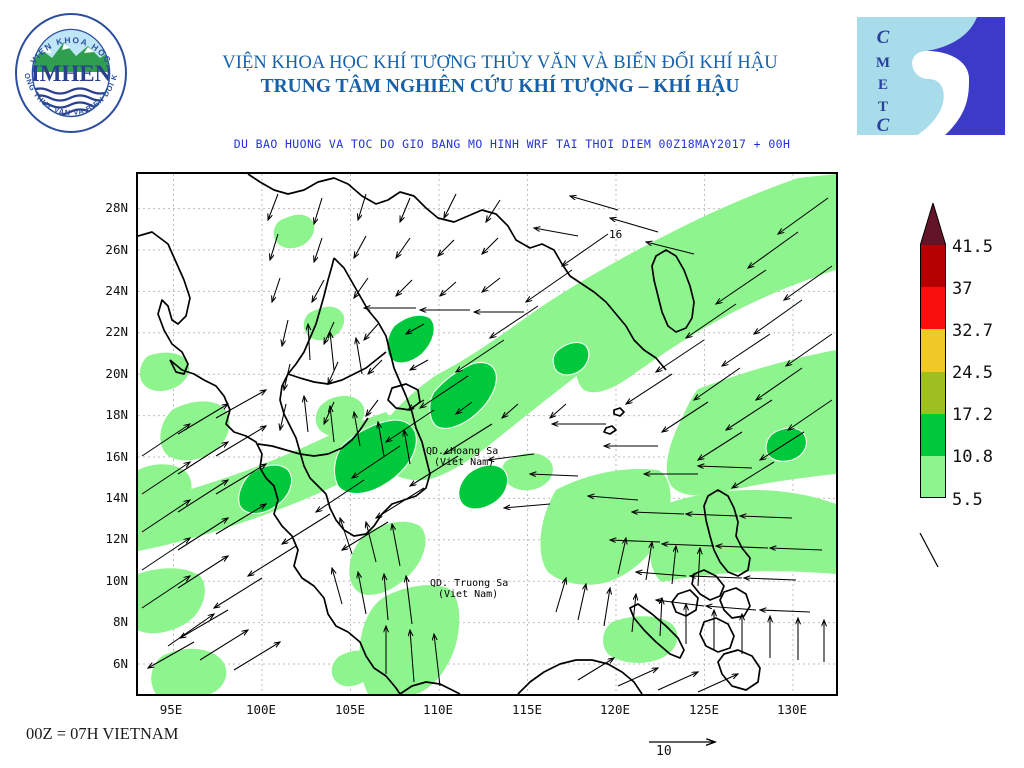  What do you see at coordinates (102, 733) in the screenshot?
I see `timezone-note: 00Z = 07H VIETNAM` at bounding box center [102, 733].